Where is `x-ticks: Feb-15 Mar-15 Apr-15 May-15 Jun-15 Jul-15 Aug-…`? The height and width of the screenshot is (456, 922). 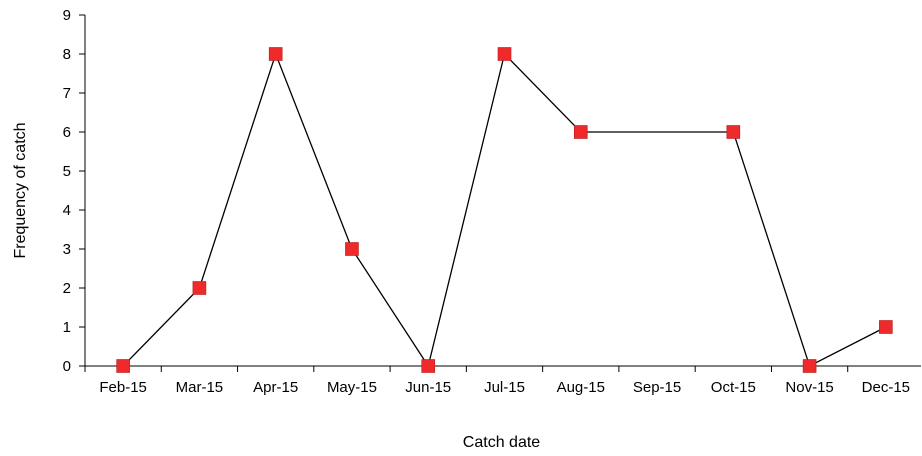
x-ticks: Feb-15 Mar-15 Apr-15 May-15 Jun-15 Jul-15 Aug-… is located at coordinates (497, 381).